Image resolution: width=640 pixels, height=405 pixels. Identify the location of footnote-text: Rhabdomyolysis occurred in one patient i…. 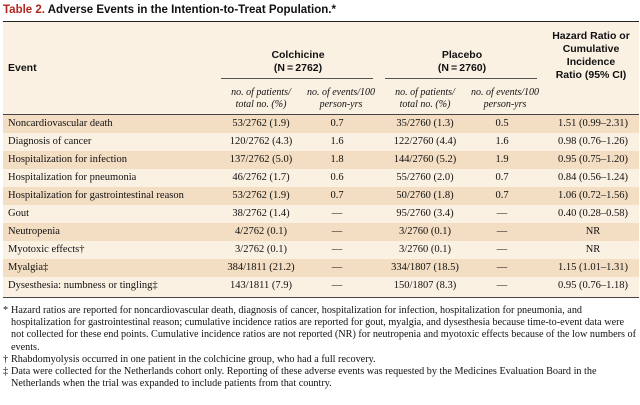
(193, 359).